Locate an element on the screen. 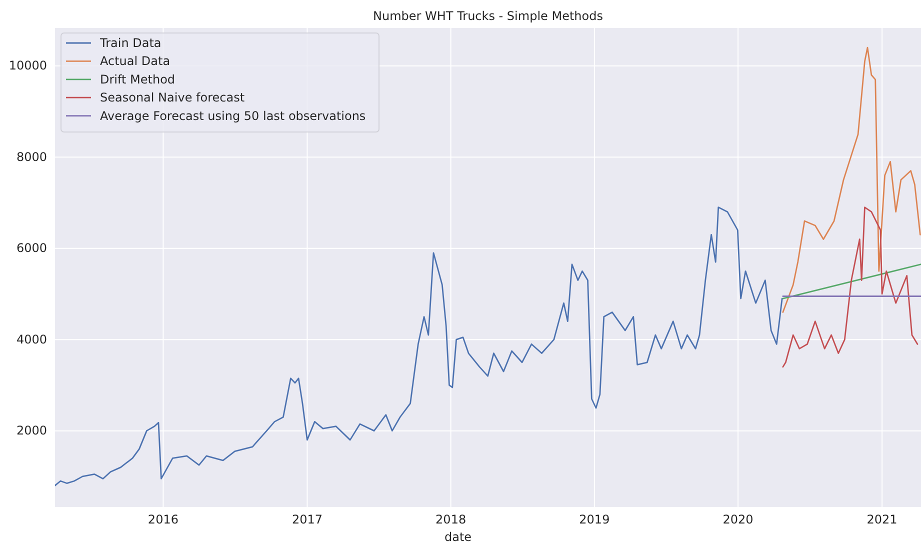 The image size is (921, 544). legend-label: Seasonal Naive forecast is located at coordinates (172, 97).